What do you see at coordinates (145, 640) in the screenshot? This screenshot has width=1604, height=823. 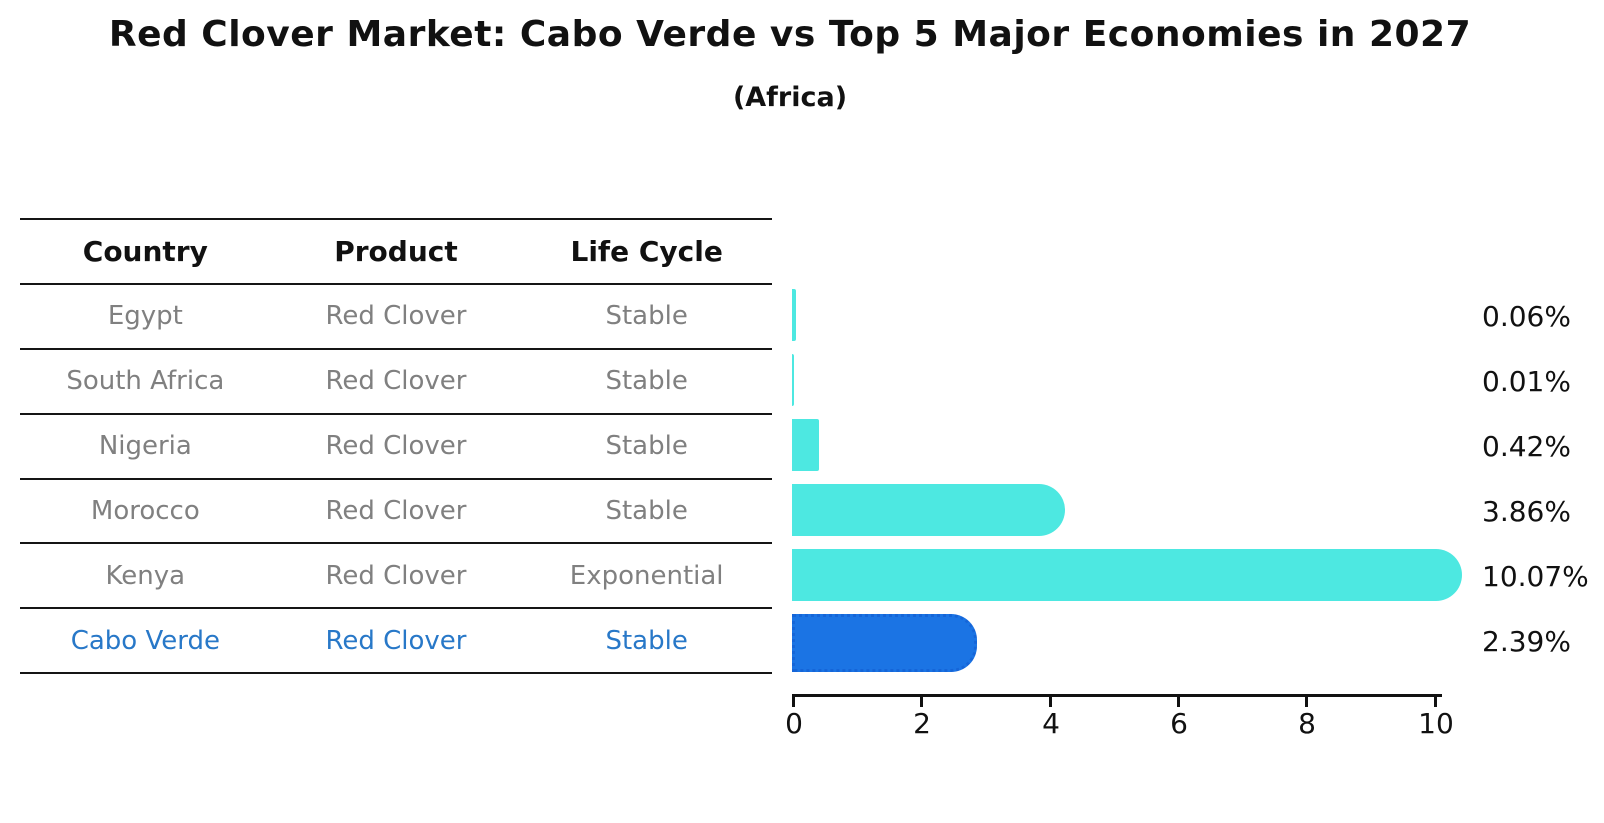 I see `cell-country: Cabo Verde` at bounding box center [145, 640].